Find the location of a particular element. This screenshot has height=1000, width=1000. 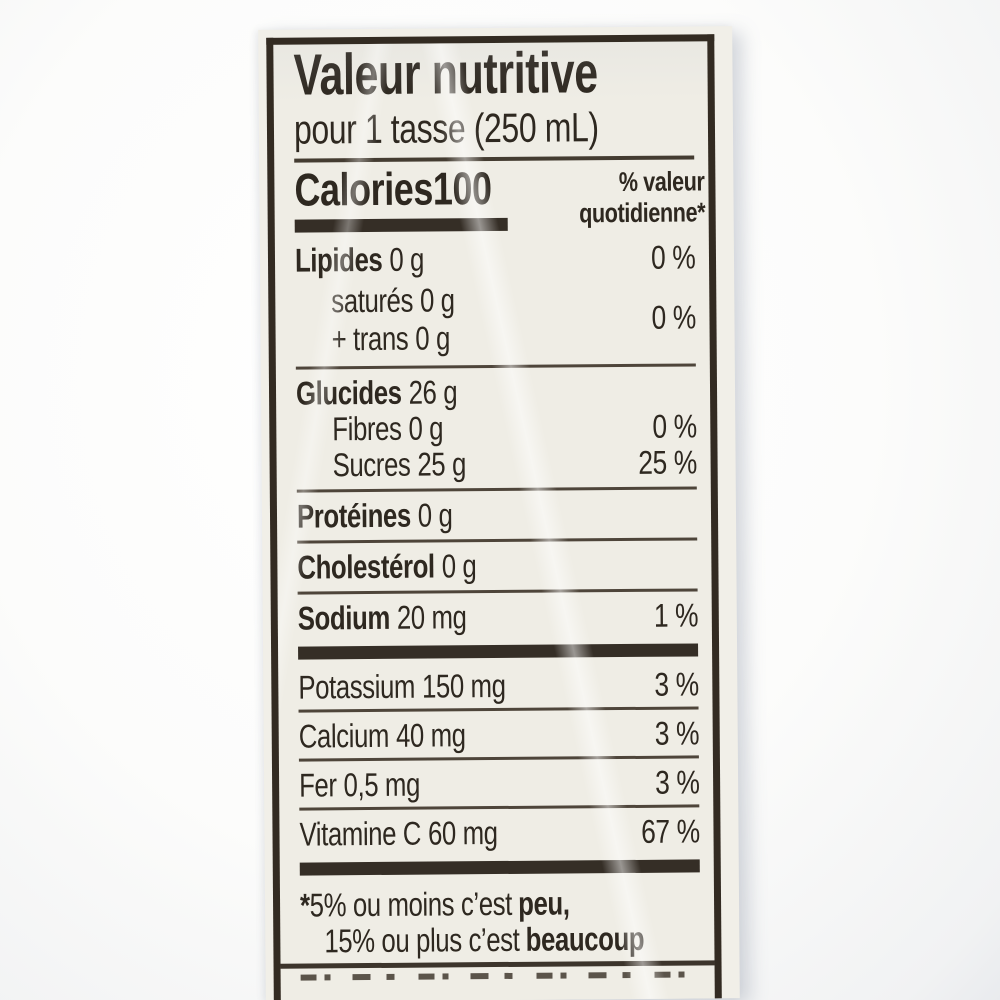

calories-section: Calories100 % valeur quotidienne* is located at coordinates (499, 197).